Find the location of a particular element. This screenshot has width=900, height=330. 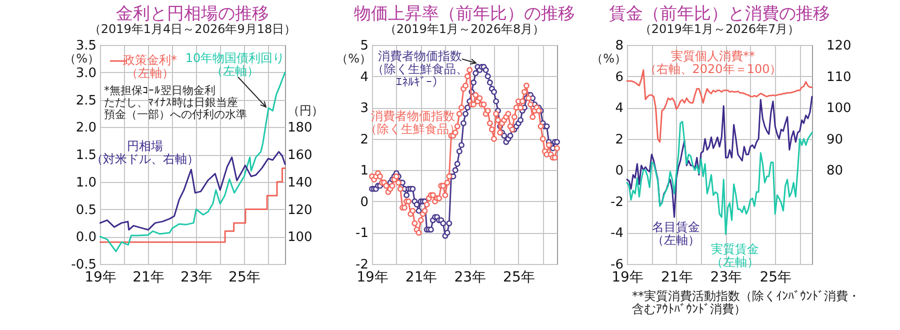

y-tick-label: -0.5 is located at coordinates (83, 265).